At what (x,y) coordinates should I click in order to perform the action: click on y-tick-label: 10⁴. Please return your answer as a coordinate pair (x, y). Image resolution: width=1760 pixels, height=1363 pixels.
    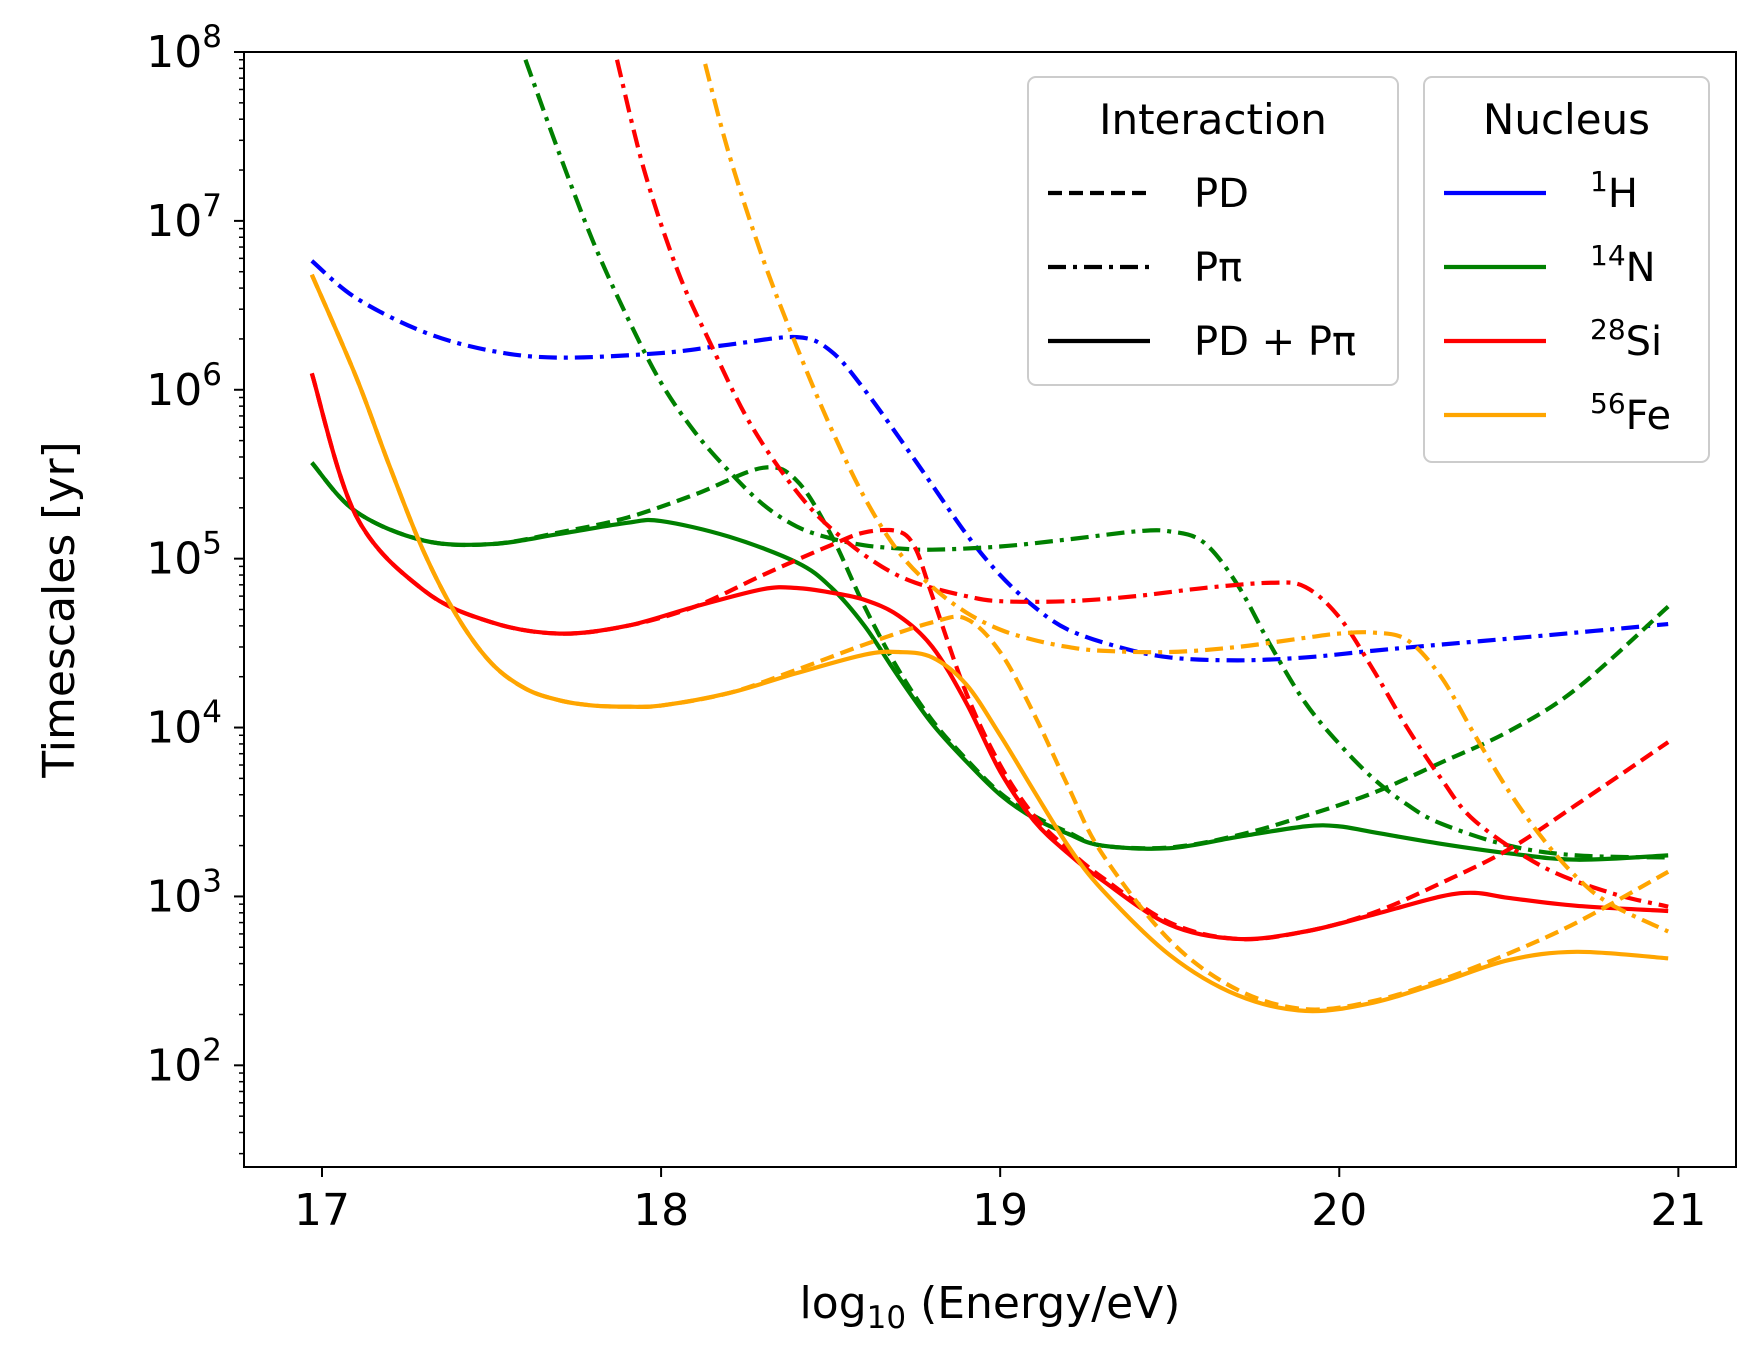
    Looking at the image, I should click on (184, 724).